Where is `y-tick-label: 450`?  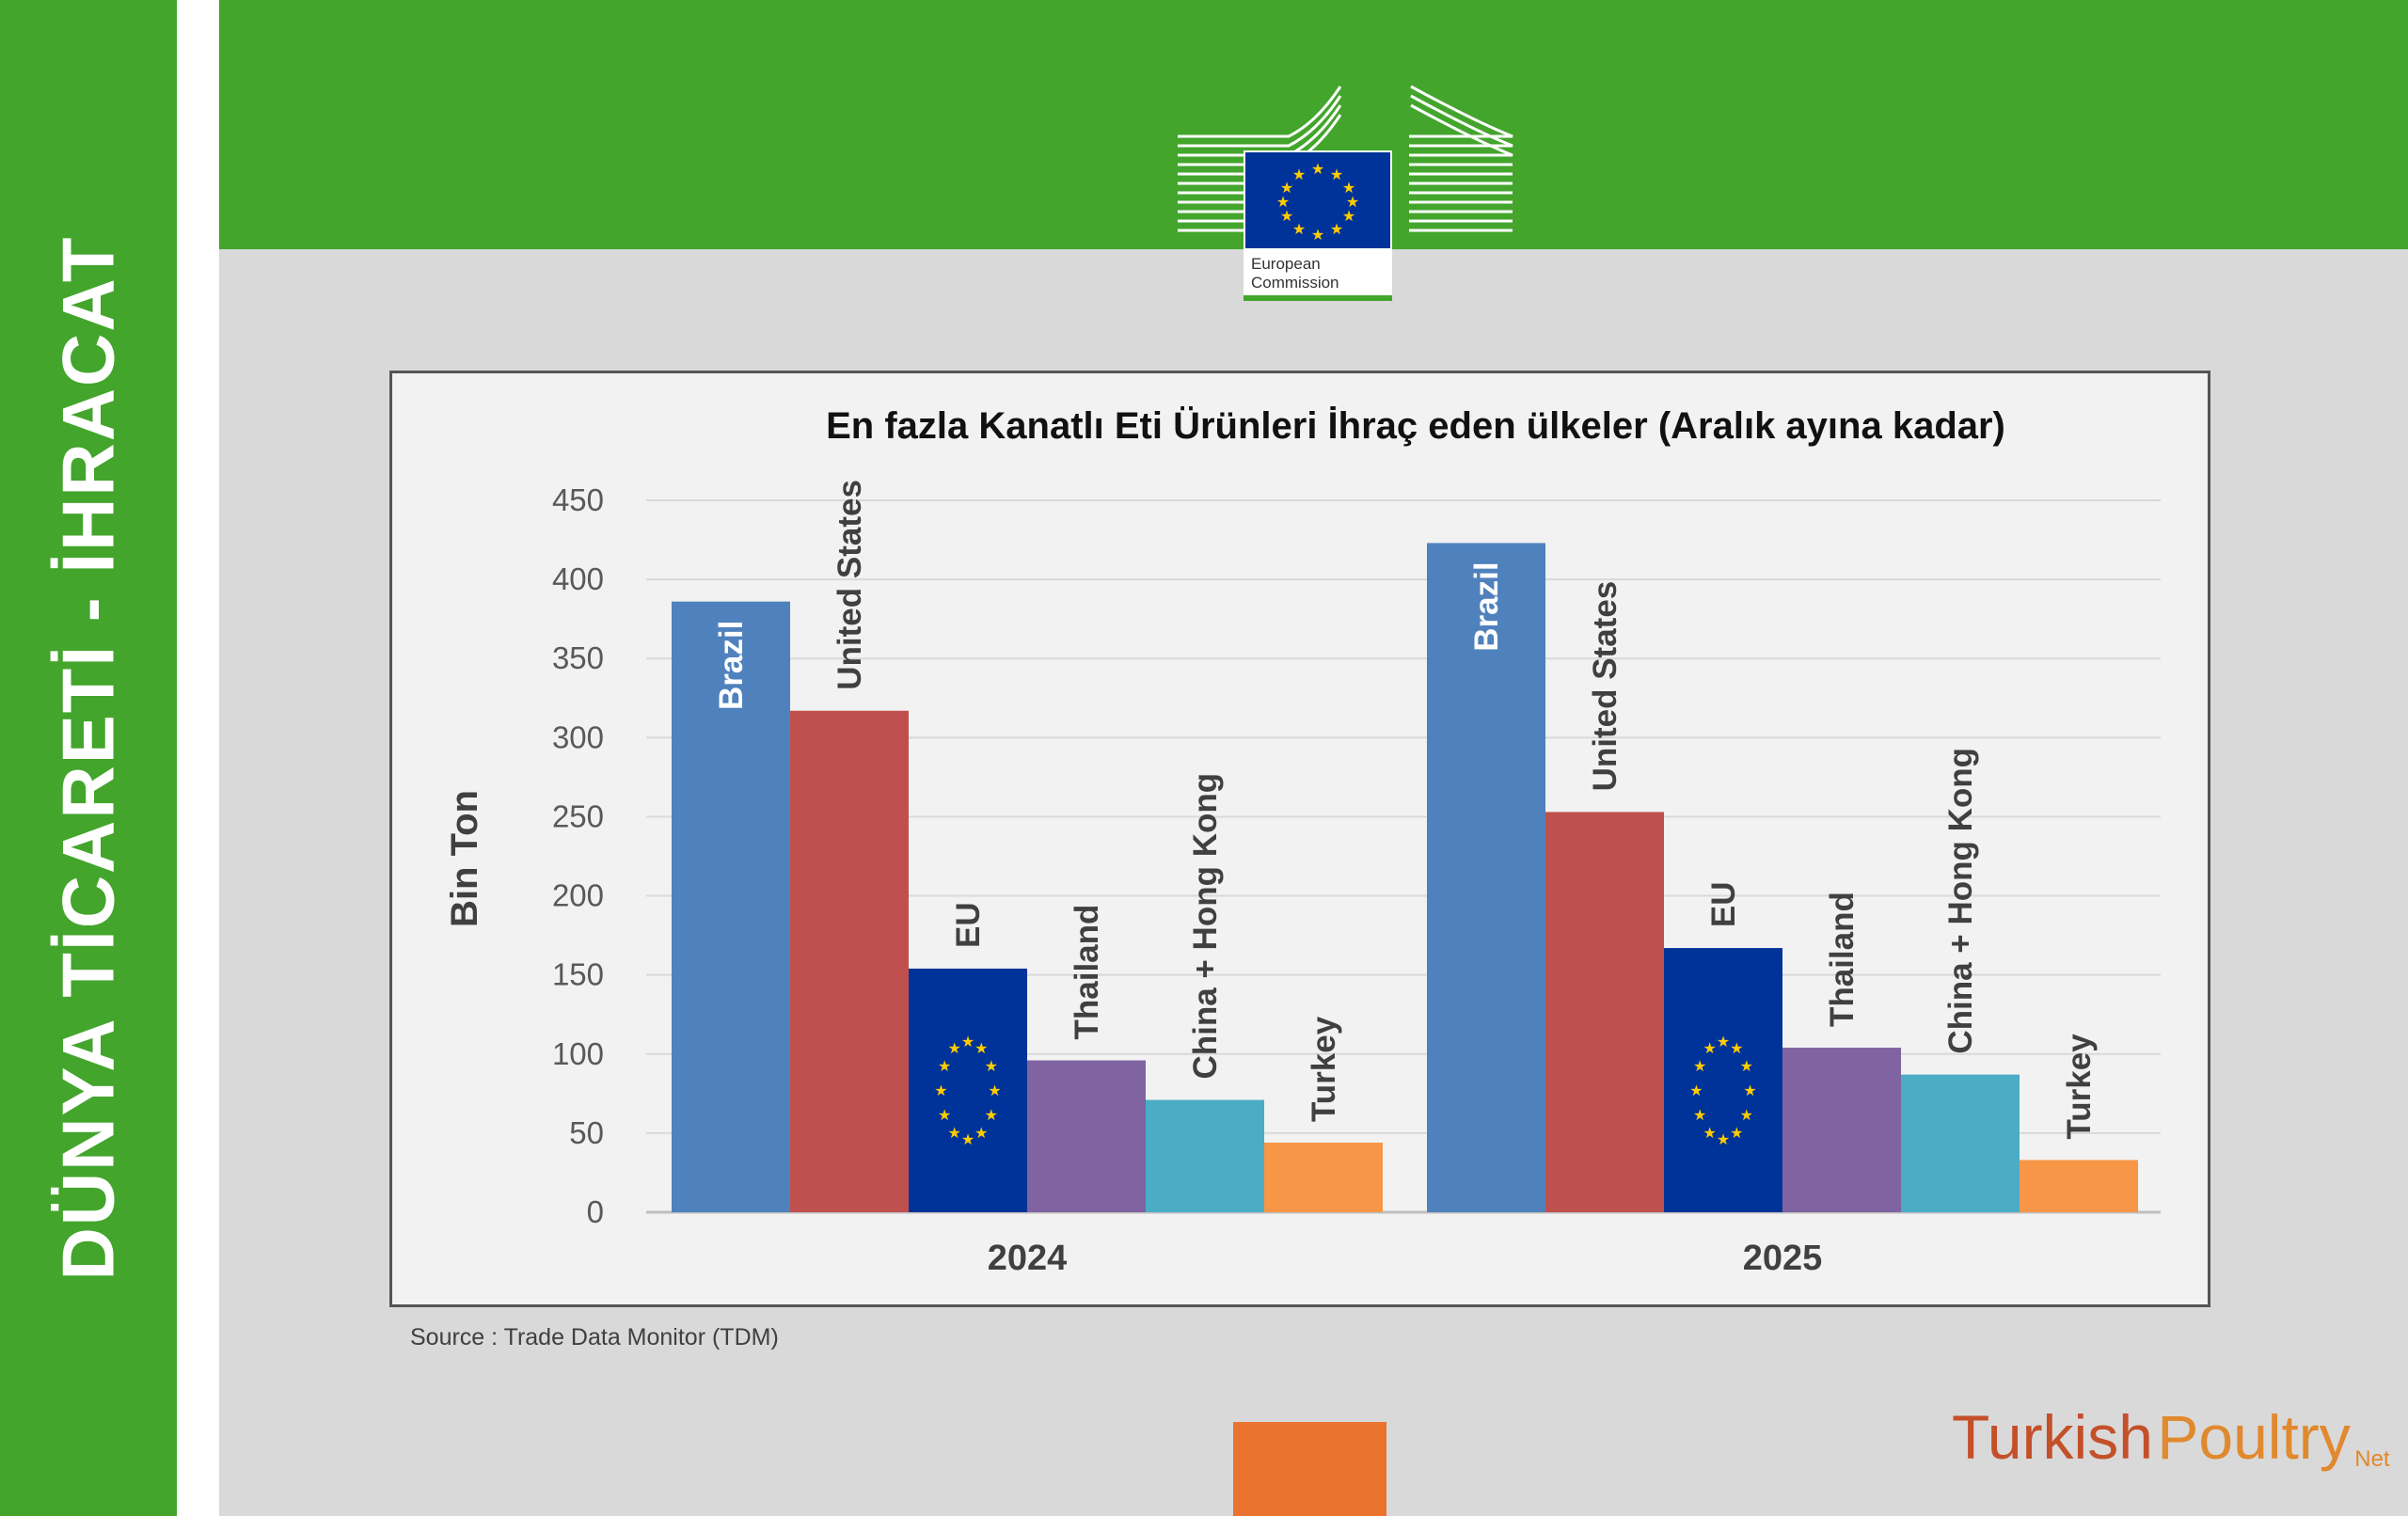
y-tick-label: 450 is located at coordinates (578, 499).